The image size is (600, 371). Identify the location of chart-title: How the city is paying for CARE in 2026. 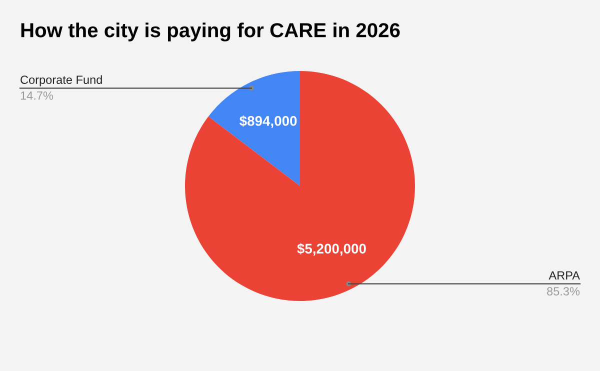
(210, 32).